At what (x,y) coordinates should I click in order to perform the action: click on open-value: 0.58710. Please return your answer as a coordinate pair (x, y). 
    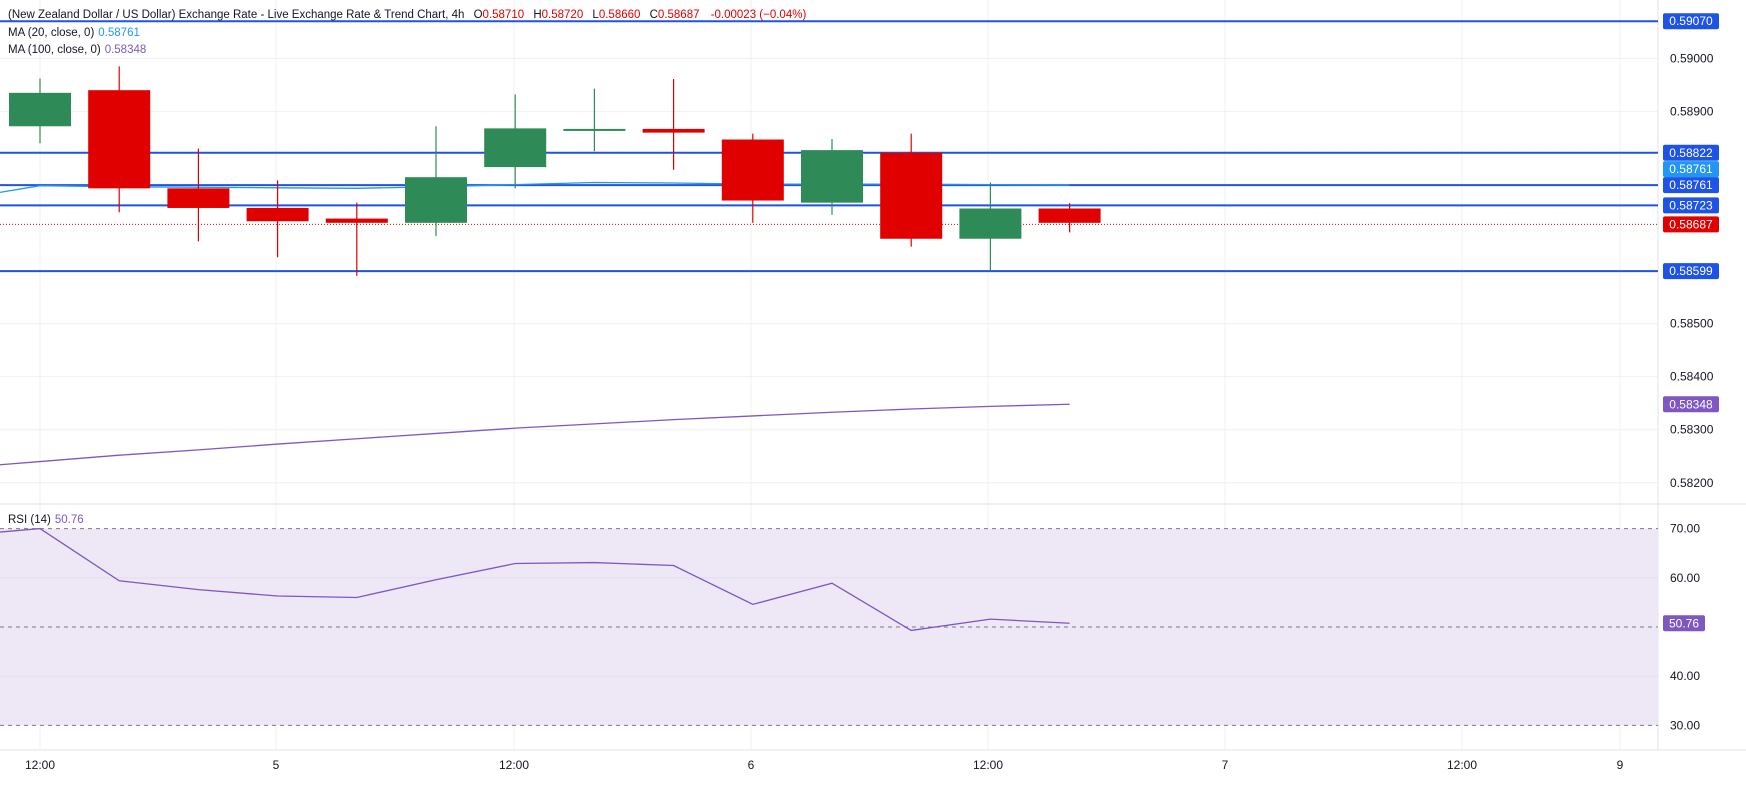
    Looking at the image, I should click on (503, 15).